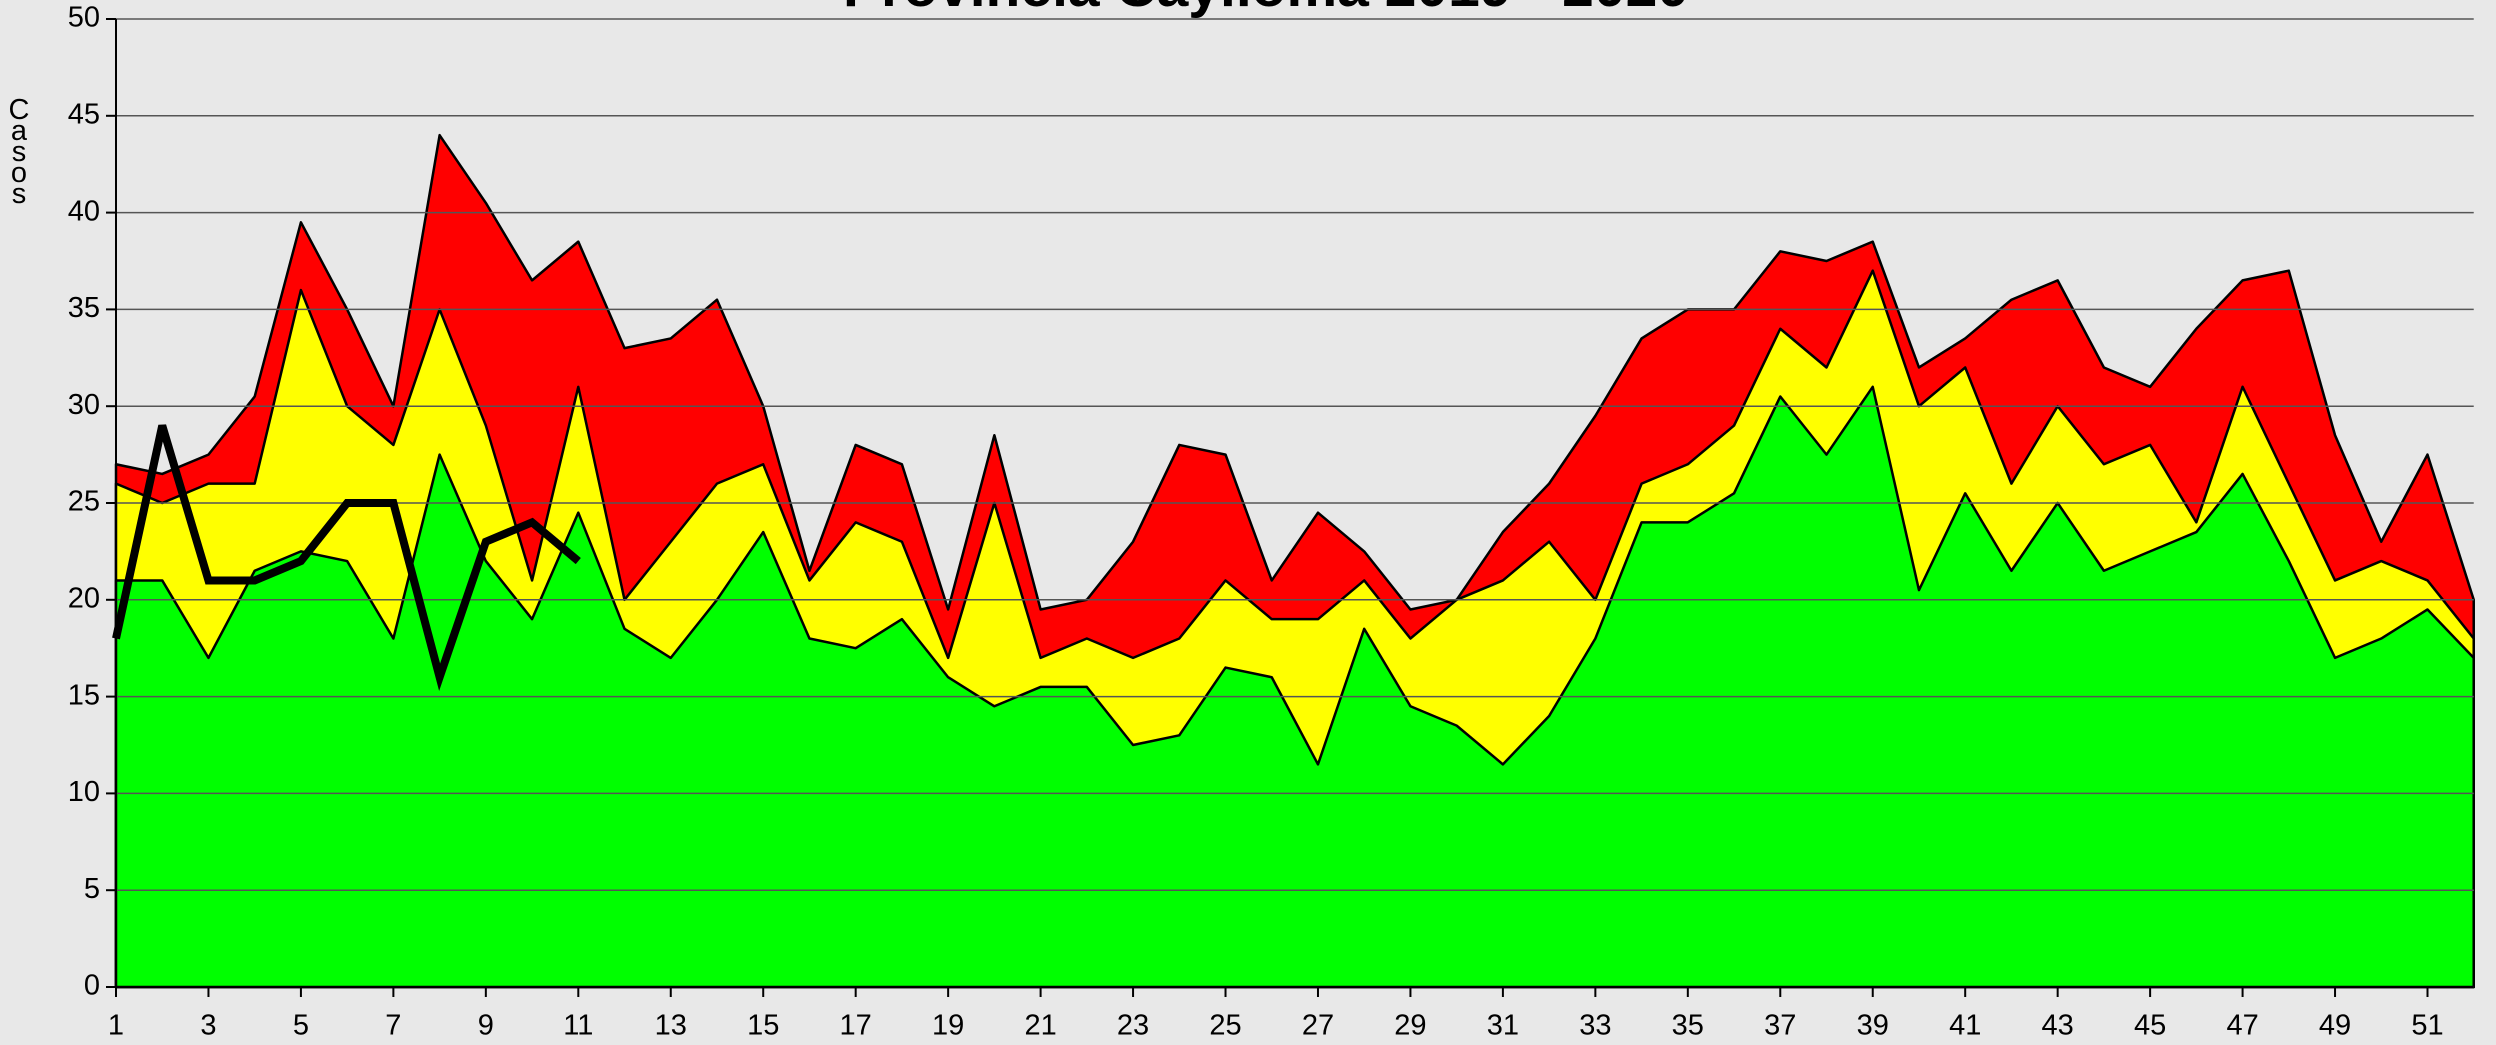  Describe the element at coordinates (1266, 9) in the screenshot. I see `chart-title: Provincia Caylloma 2019 - 2020` at that location.